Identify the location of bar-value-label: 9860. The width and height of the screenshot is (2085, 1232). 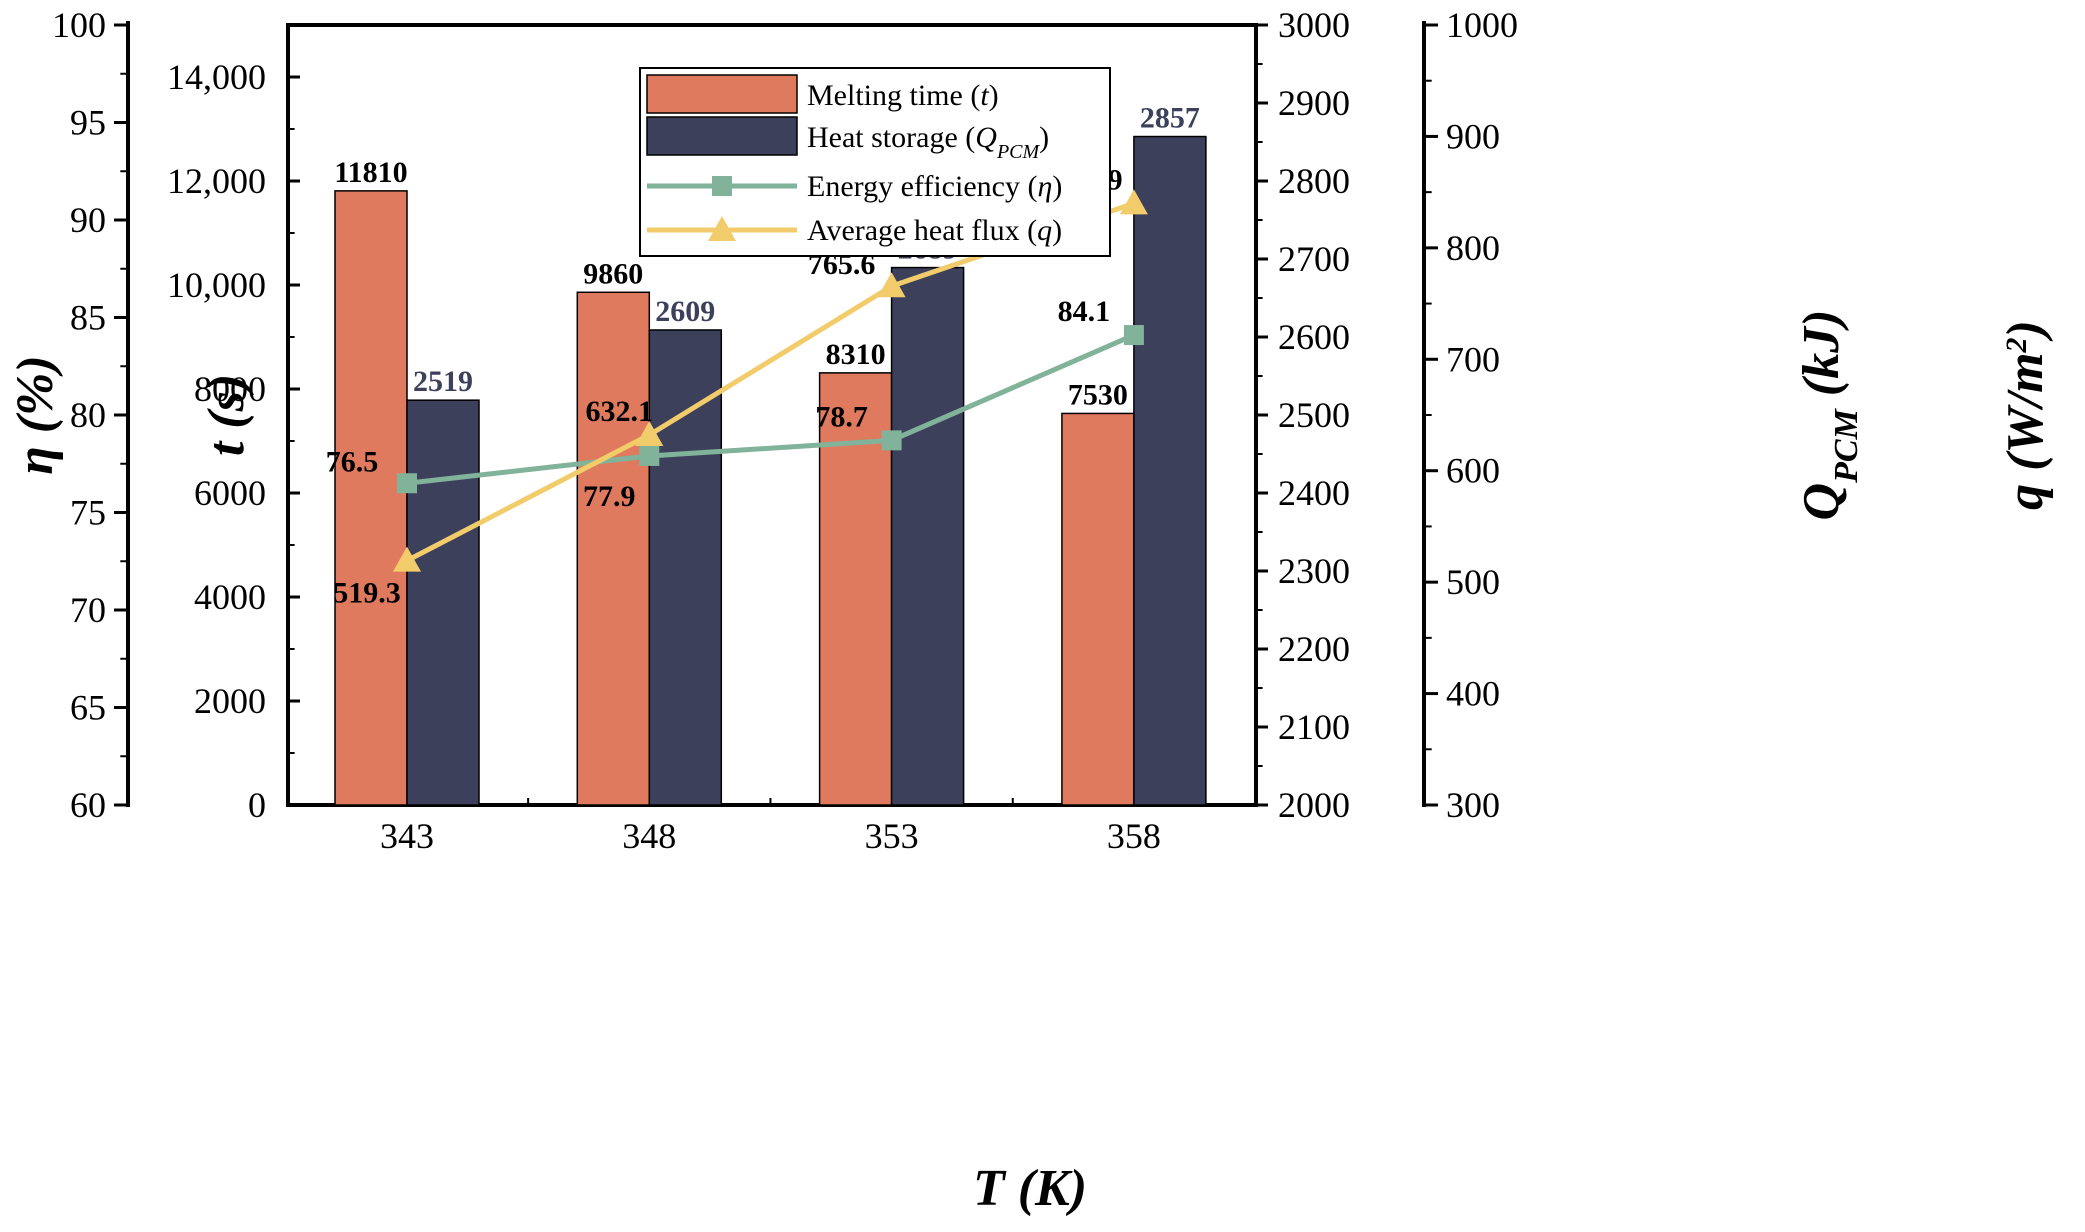
(613, 273).